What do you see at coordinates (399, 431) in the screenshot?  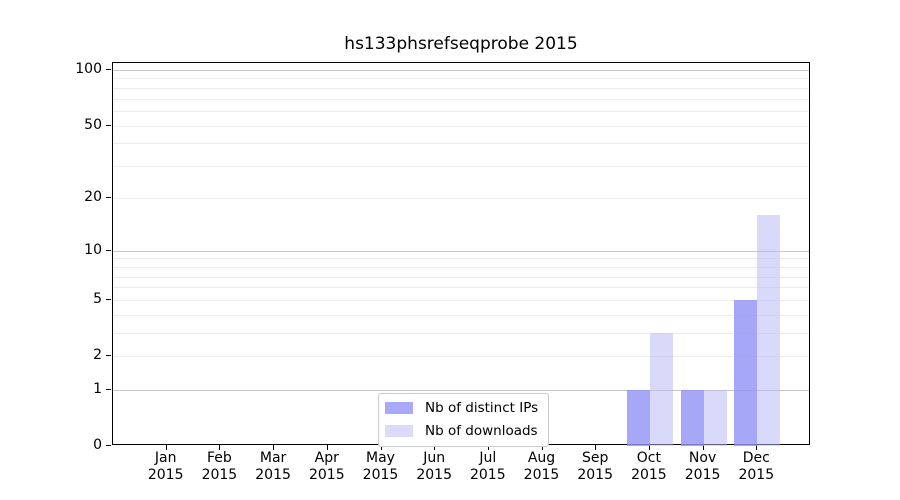 I see `legend-swatch-downloads` at bounding box center [399, 431].